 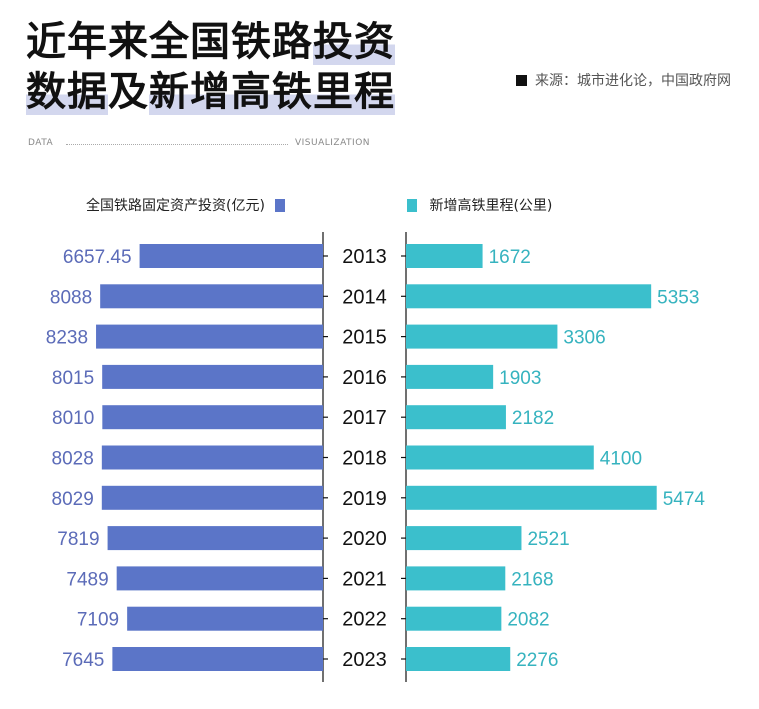 I want to click on title-highlight: 新增高铁里程, so click(x=272, y=92).